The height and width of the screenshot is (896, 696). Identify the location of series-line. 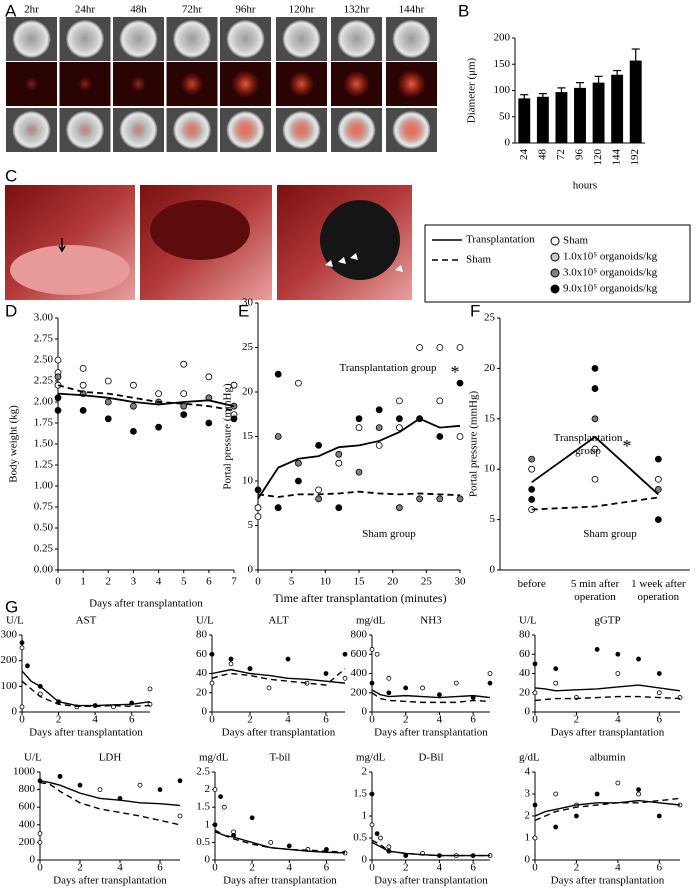
(359, 494).